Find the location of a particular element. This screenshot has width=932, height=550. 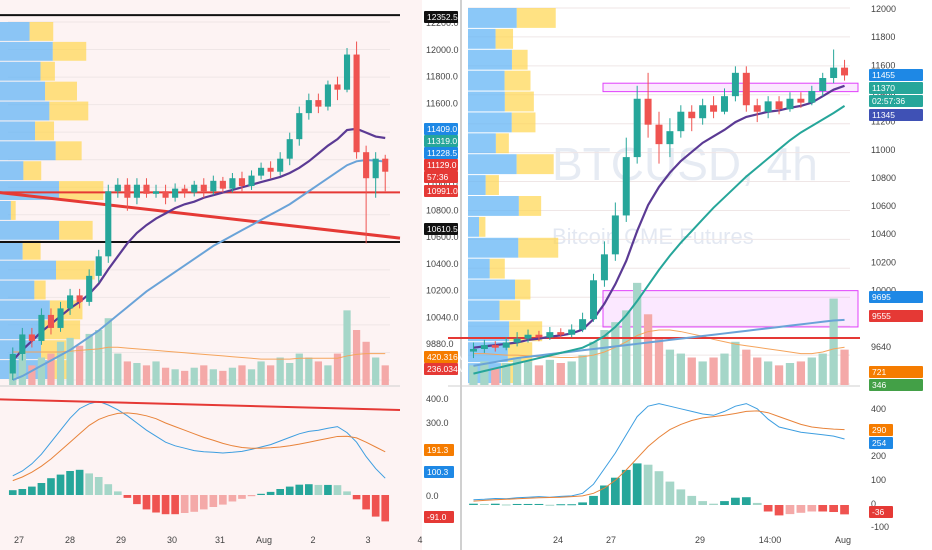

volume-profile-bar is located at coordinates (474, 226).